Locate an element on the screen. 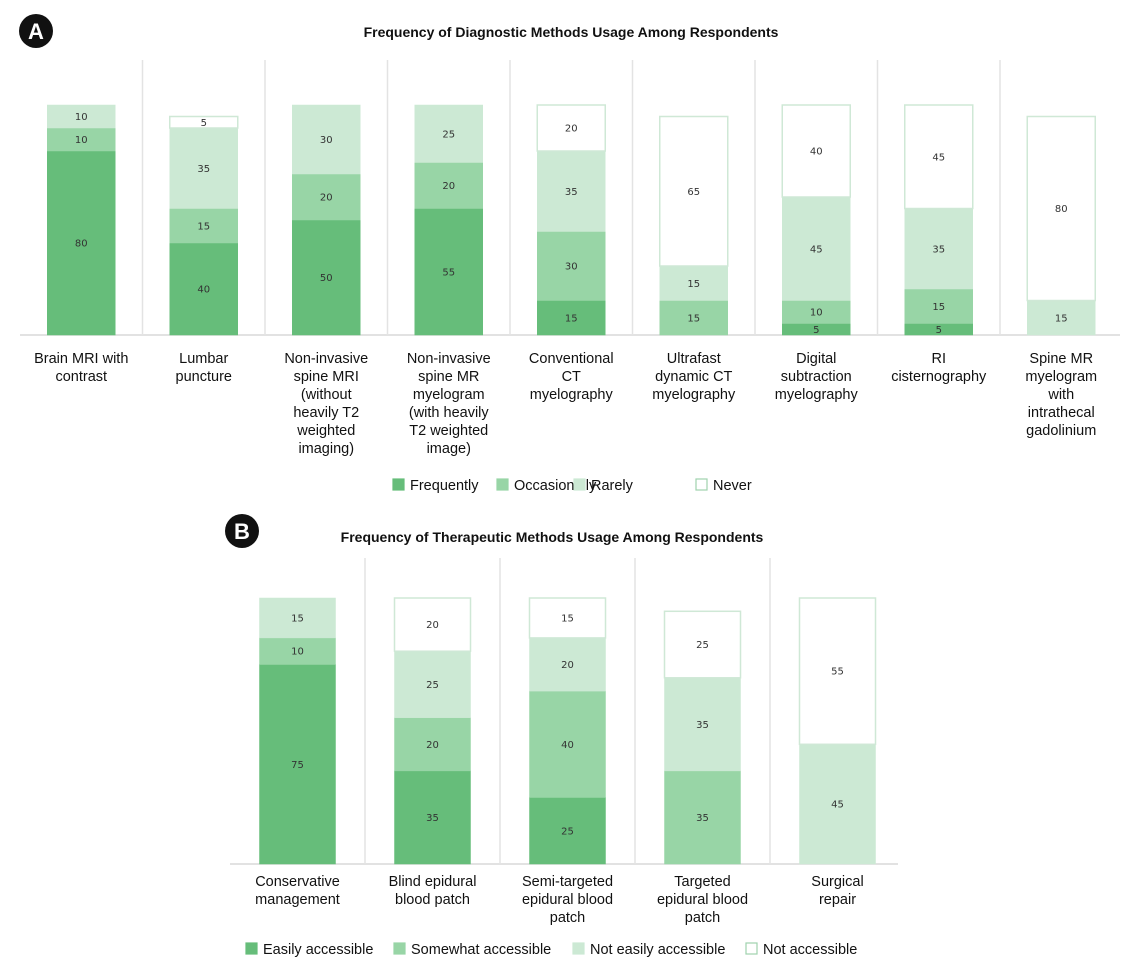  legend-swatch-rarely is located at coordinates (579, 484).